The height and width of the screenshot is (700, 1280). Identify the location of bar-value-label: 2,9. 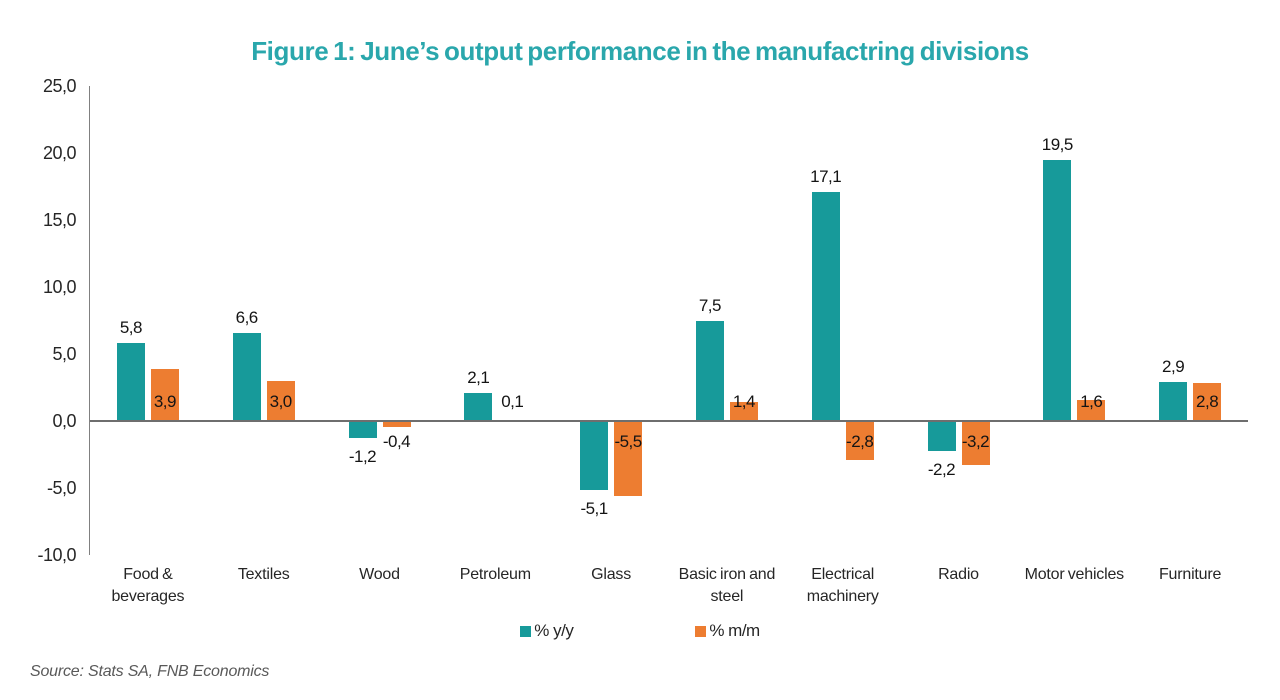
(1173, 367).